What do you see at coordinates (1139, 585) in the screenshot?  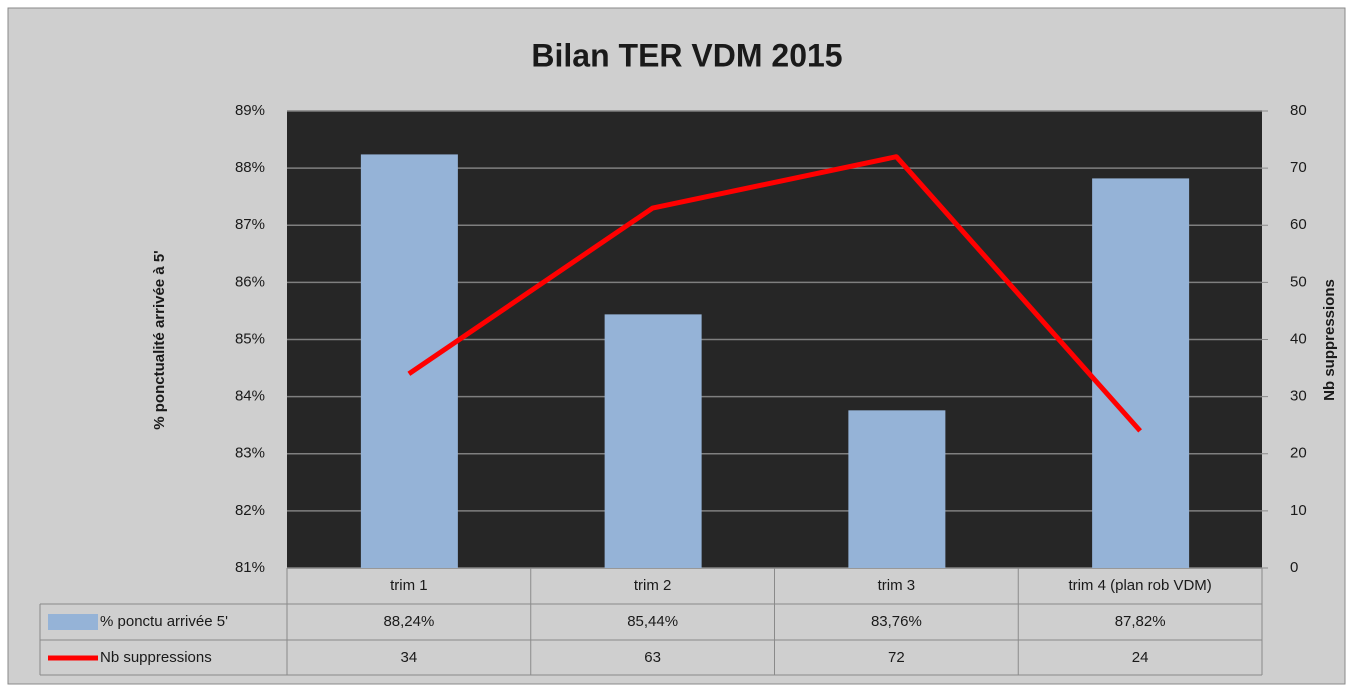 I see `x-tick-label: trim 4 (plan rob VDM)` at bounding box center [1139, 585].